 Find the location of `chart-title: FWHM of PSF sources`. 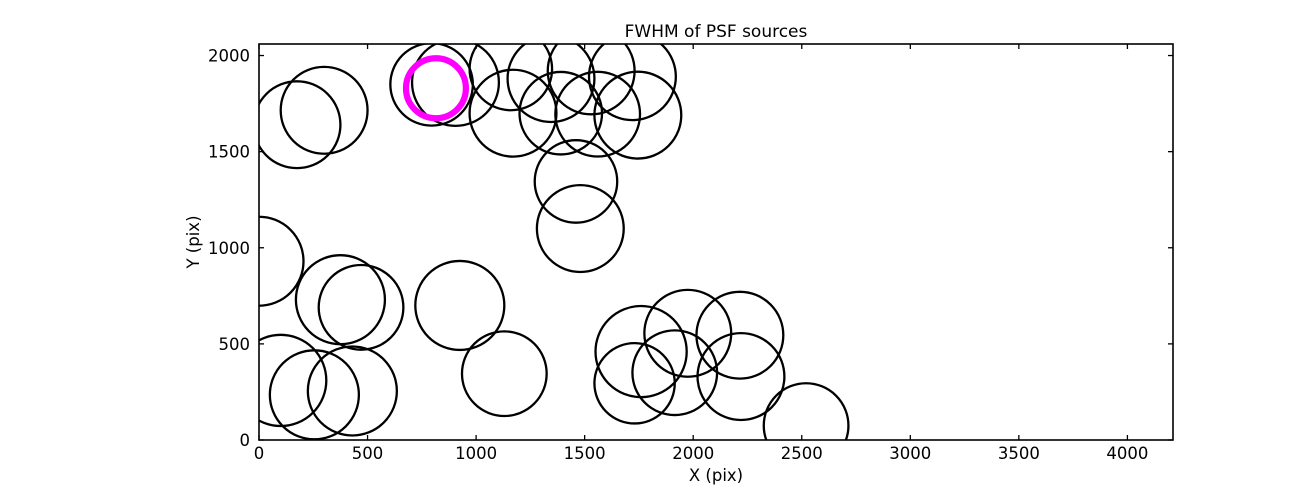

chart-title: FWHM of PSF sources is located at coordinates (716, 32).